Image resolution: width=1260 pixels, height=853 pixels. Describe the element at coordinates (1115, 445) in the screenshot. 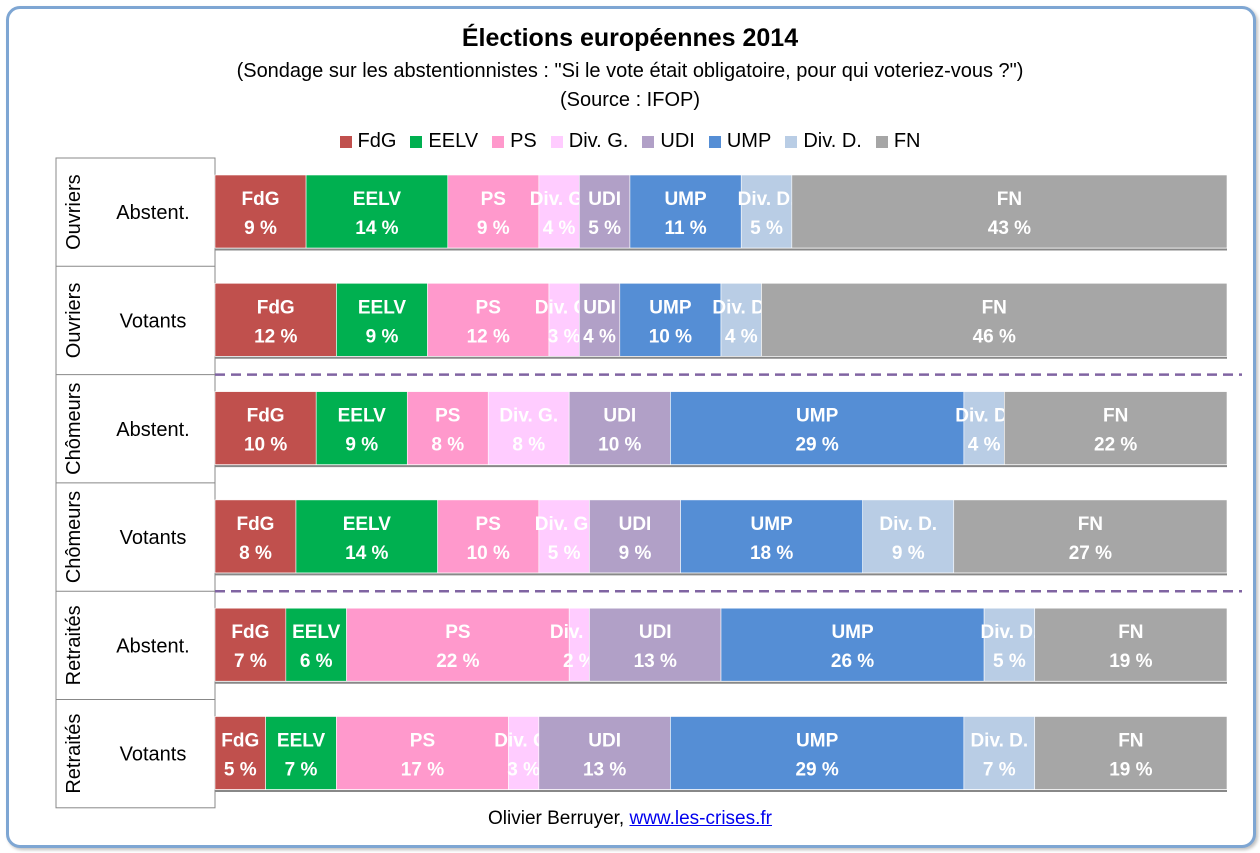

I see `bar-value-label: 22 %` at that location.